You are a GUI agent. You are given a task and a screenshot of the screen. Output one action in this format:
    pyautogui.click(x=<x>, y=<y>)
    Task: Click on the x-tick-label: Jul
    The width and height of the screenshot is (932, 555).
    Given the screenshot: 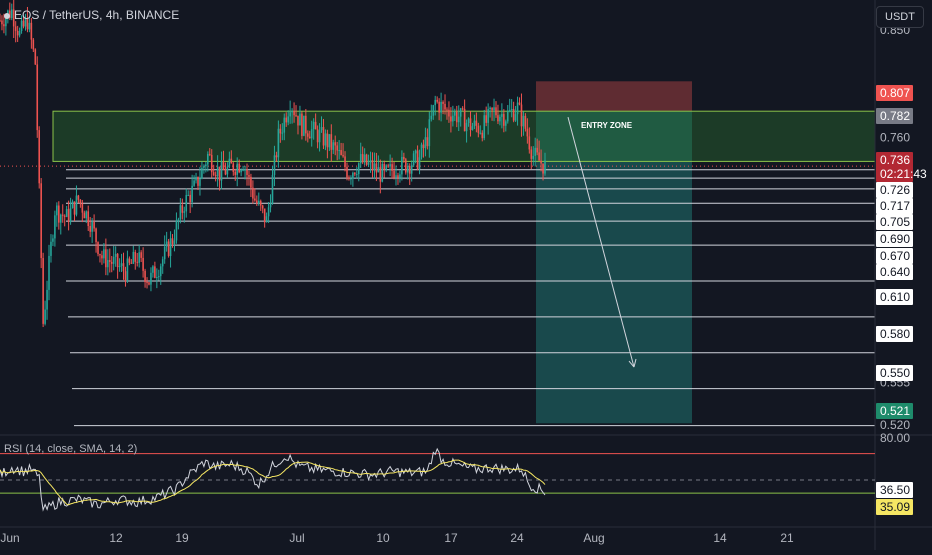 What is the action you would take?
    pyautogui.click(x=296, y=538)
    